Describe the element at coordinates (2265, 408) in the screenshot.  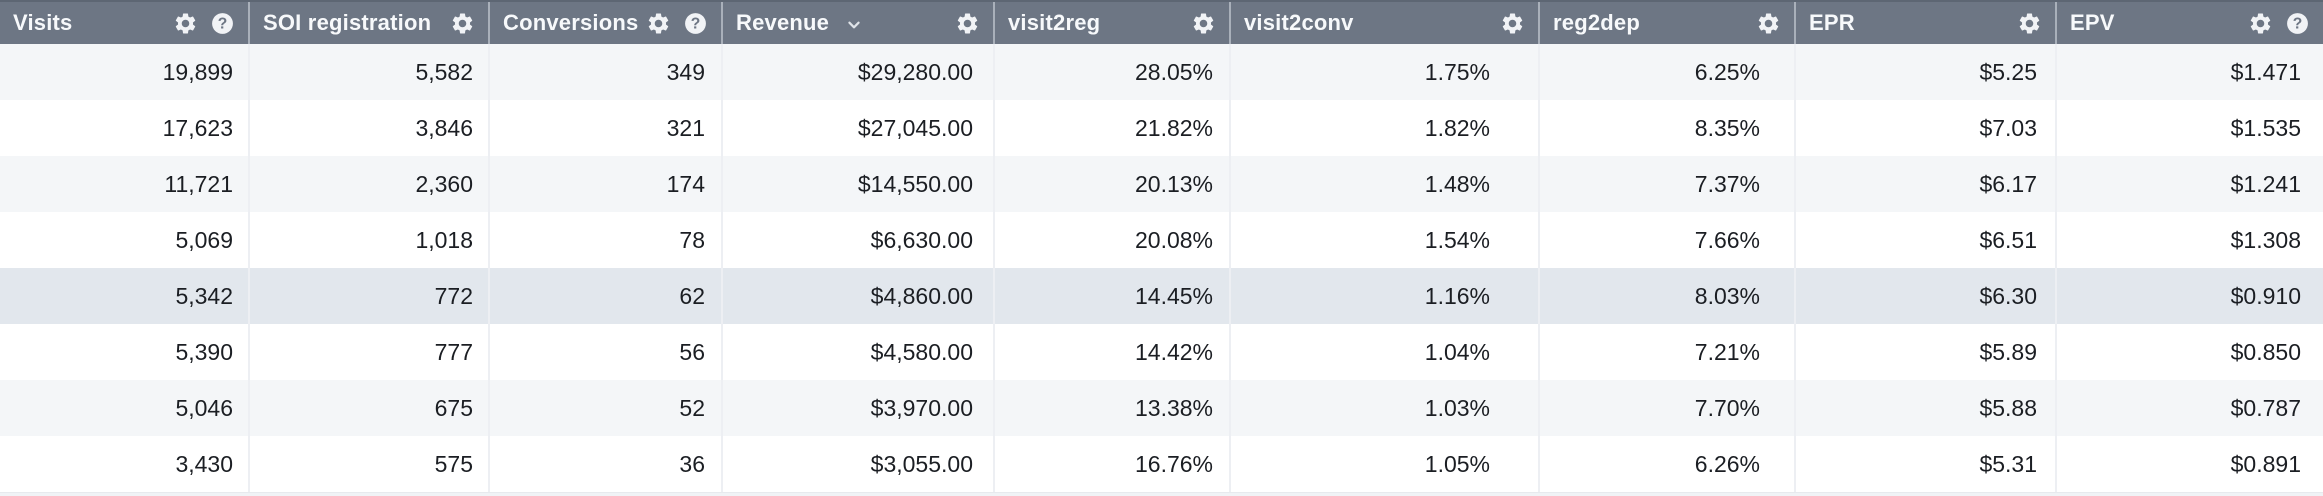
I see `table-cell: $0.787` at that location.